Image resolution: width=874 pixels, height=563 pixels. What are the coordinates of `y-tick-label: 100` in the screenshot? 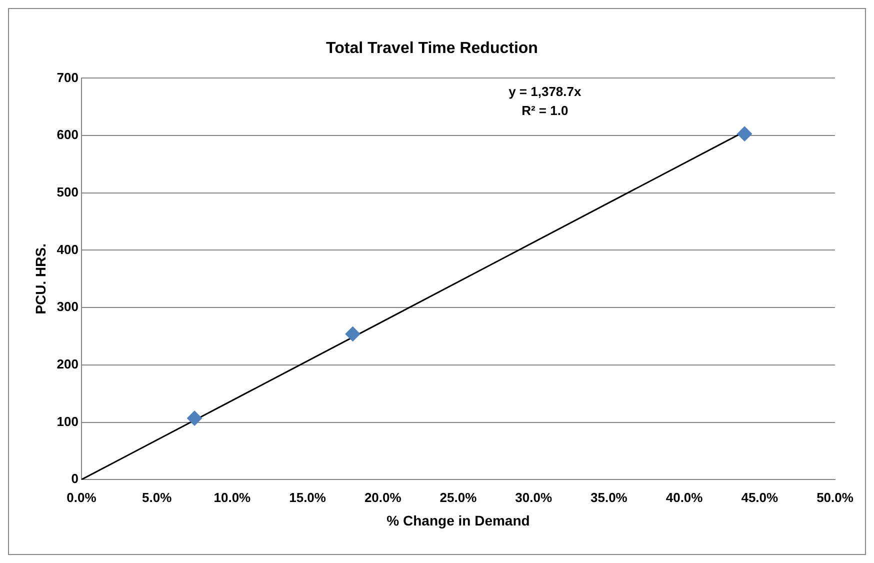 It's located at (67, 421).